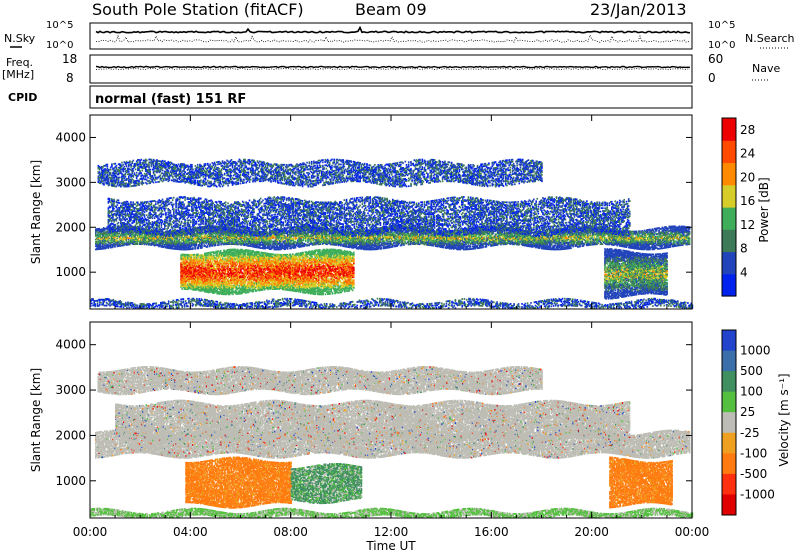 This screenshot has height=554, width=800. Describe the element at coordinates (766, 68) in the screenshot. I see `nave-label: Nave` at that location.